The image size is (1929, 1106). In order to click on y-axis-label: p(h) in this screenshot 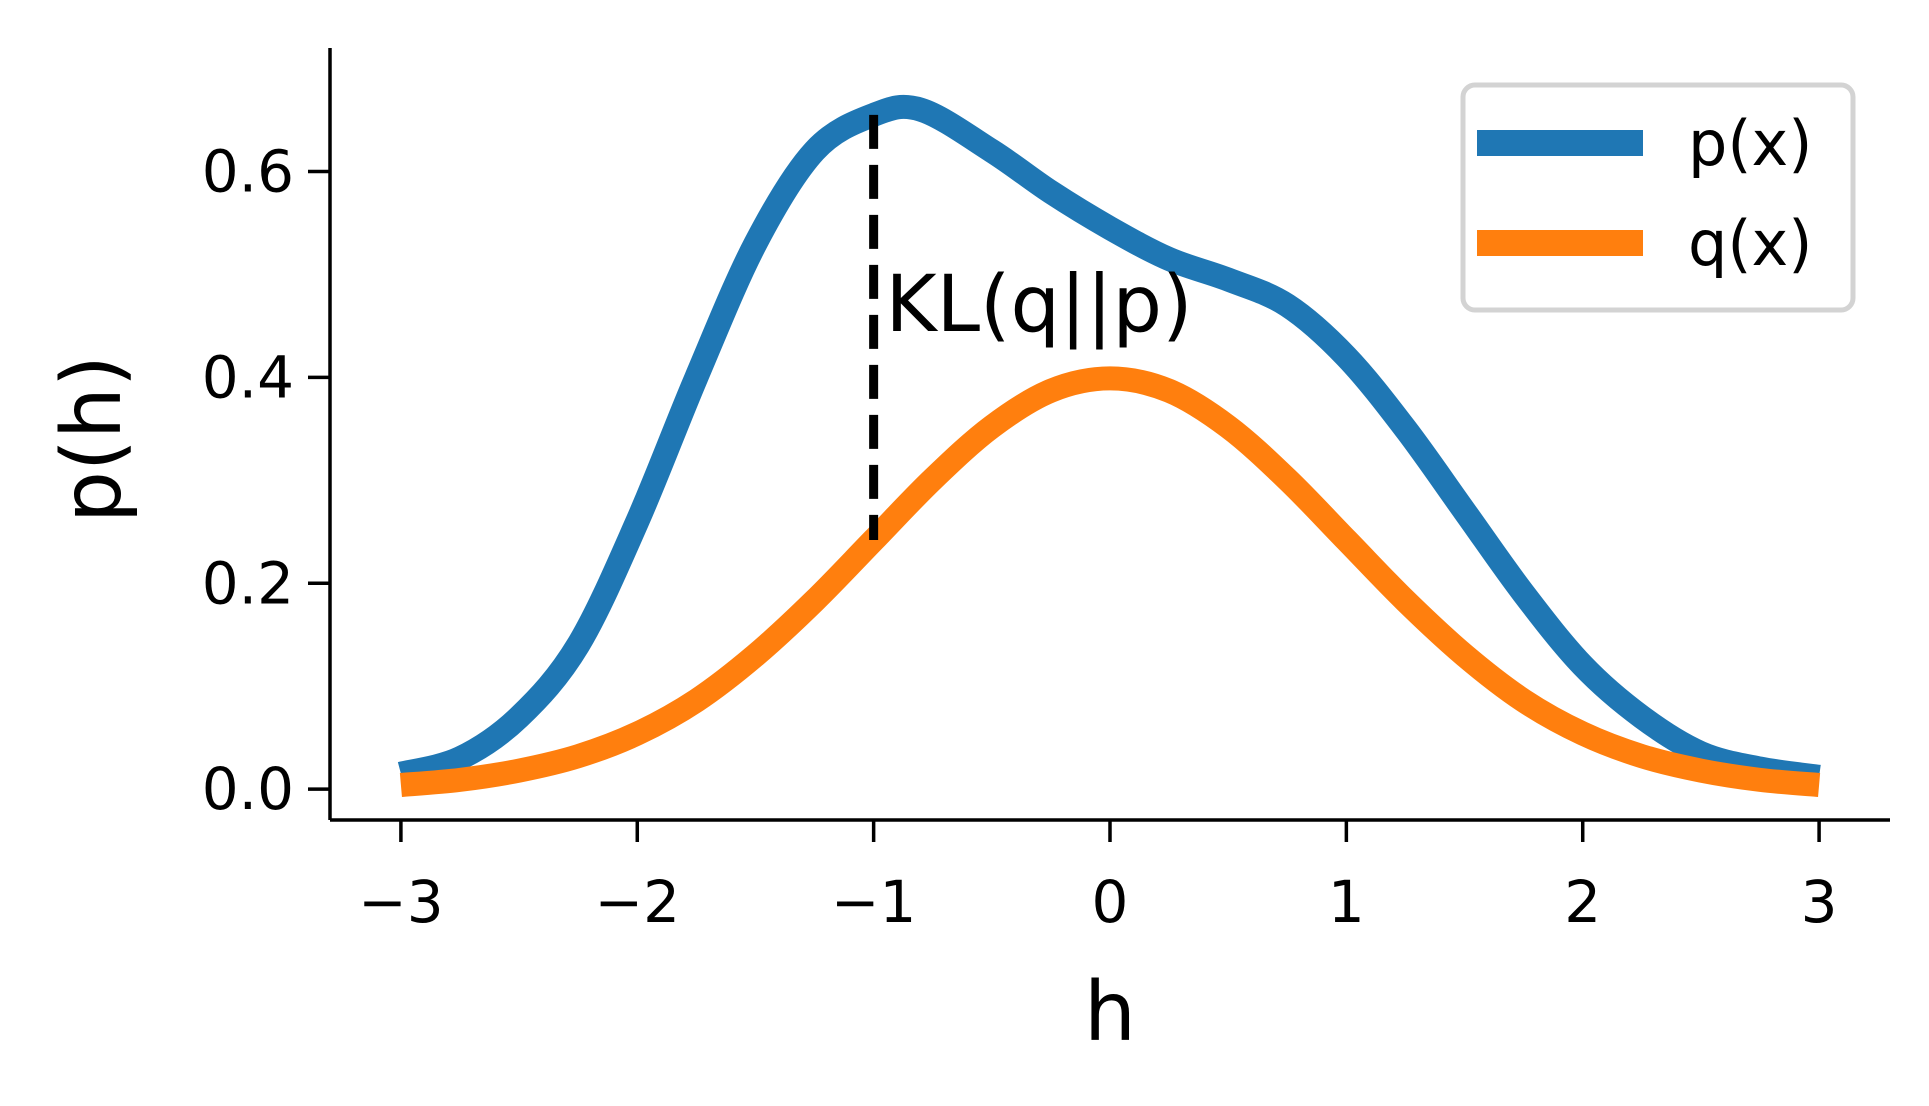, I will do `click(92, 439)`.